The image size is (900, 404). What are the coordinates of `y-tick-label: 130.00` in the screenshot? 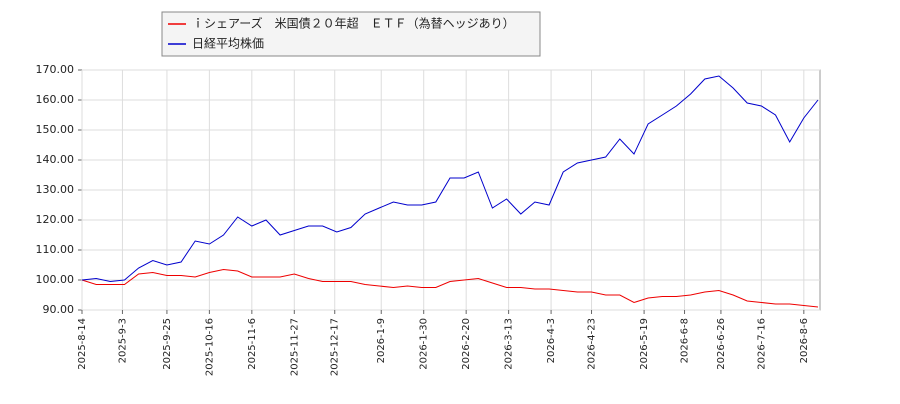 It's located at (55, 189).